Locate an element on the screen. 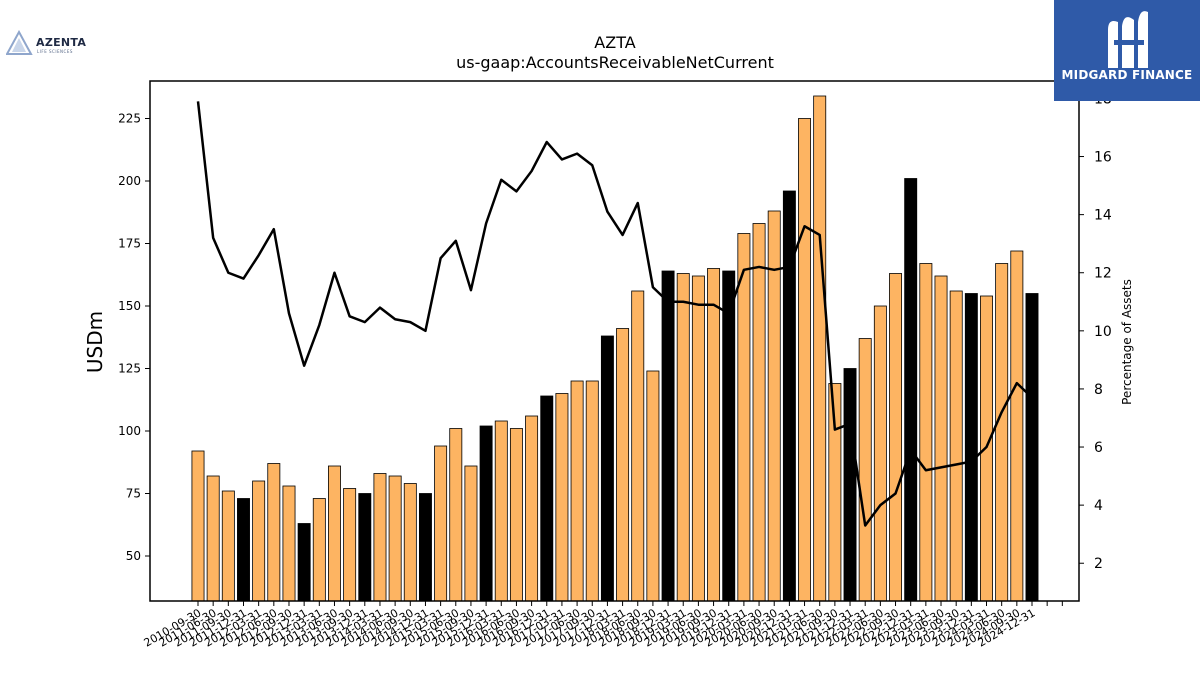 The image size is (1200, 675). y2-axis-ticks: 24681012141618 is located at coordinates (1095, 331).